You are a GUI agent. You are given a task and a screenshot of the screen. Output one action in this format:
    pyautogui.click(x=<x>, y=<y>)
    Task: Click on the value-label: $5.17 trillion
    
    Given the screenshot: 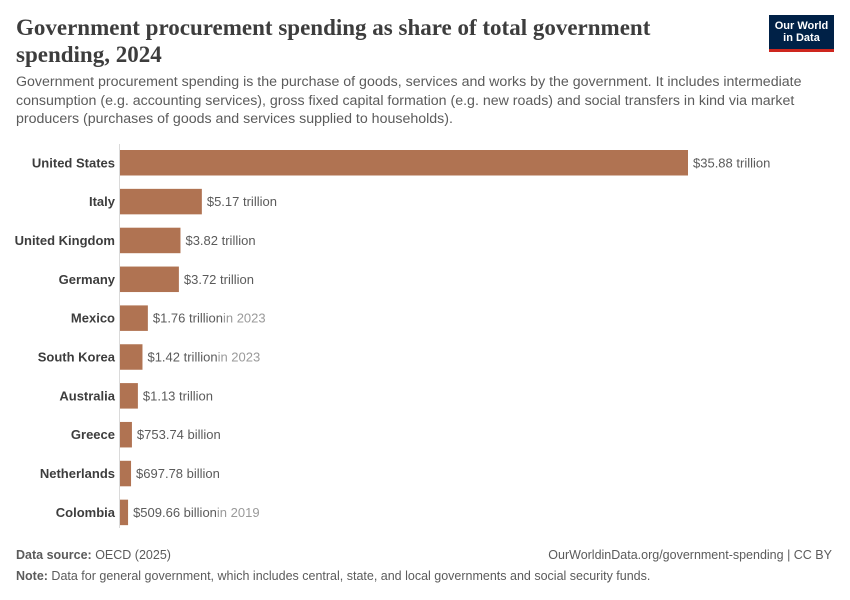 What is the action you would take?
    pyautogui.click(x=242, y=201)
    